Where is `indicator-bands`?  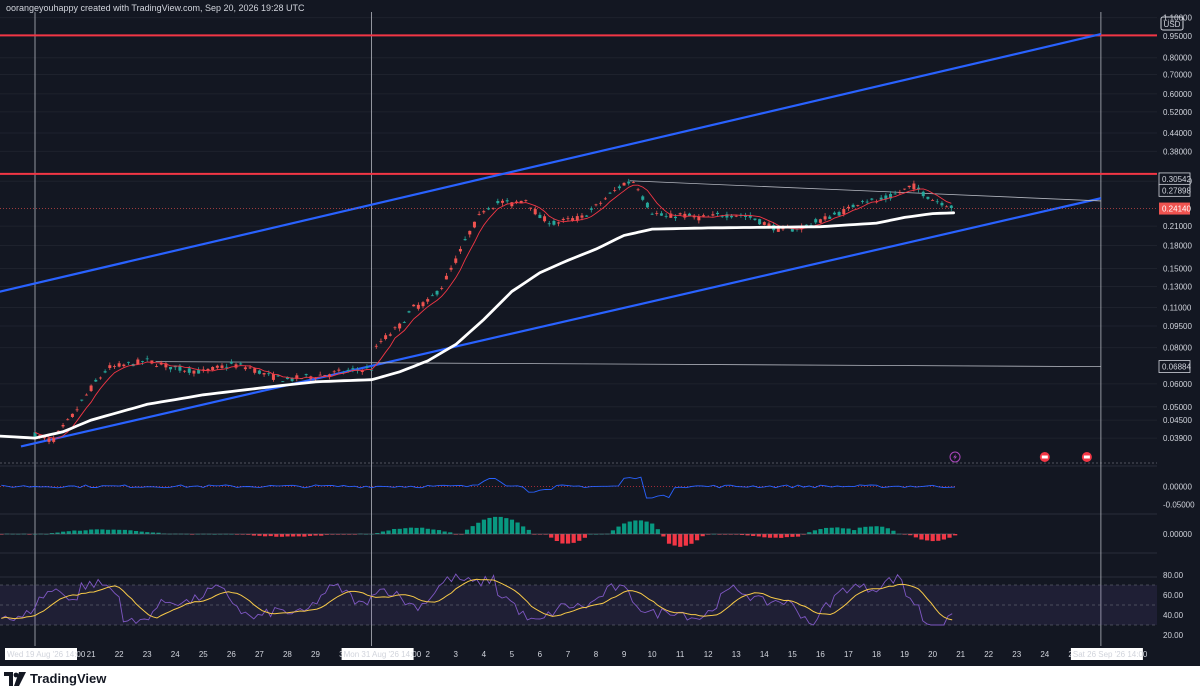 indicator-bands is located at coordinates (578, 605).